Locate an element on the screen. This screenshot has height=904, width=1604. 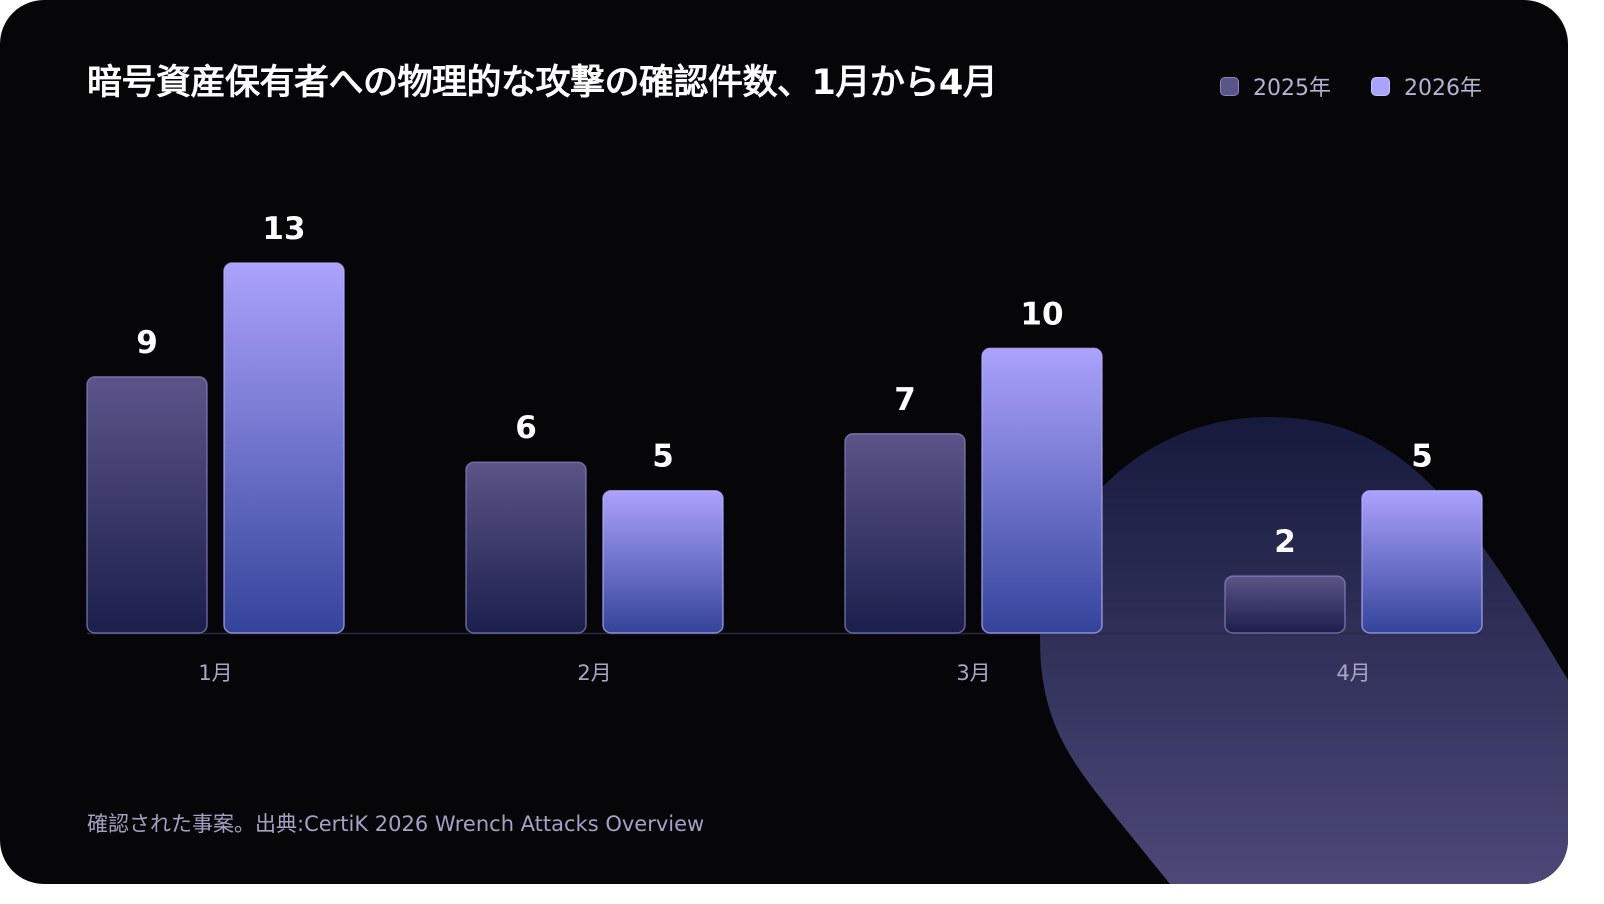
legend-label-2026: 2026年 is located at coordinates (1443, 88).